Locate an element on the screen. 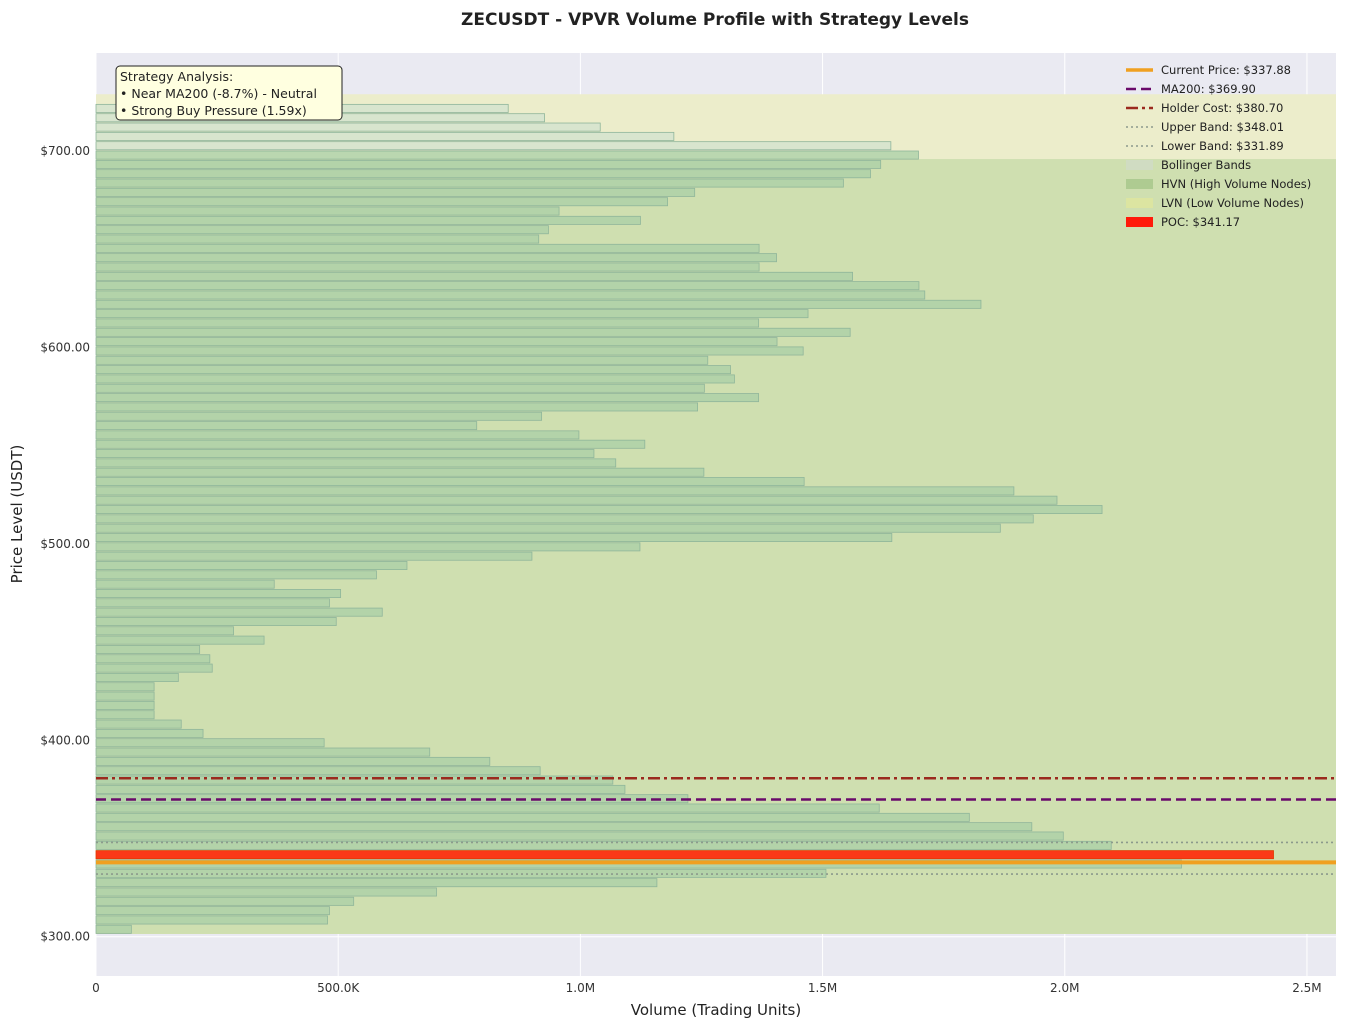 This screenshot has height=1029, width=1345. y-tick-label: $500.00 is located at coordinates (65, 544).